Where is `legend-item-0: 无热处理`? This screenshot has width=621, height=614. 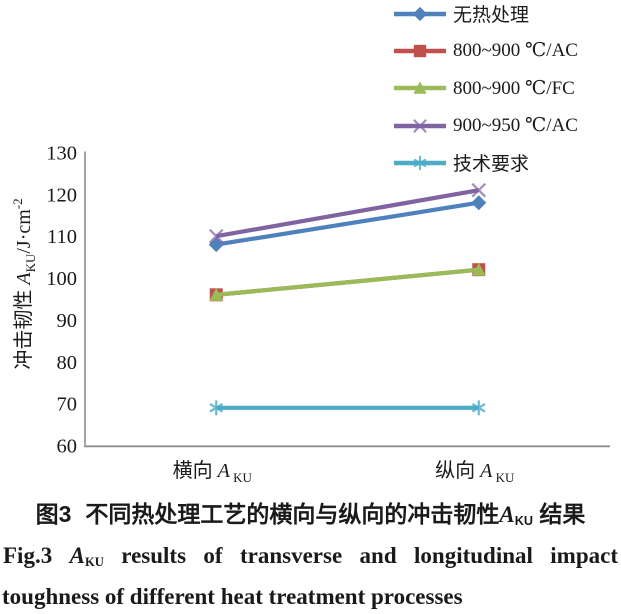 legend-item-0: 无热处理 is located at coordinates (485, 16).